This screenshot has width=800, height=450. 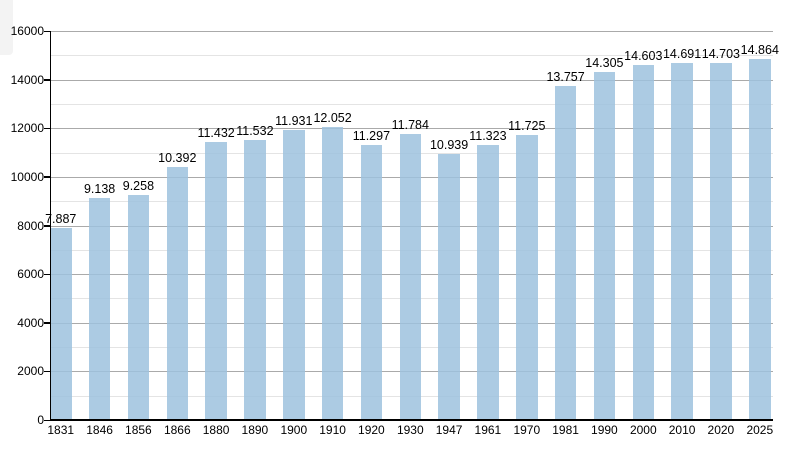 I want to click on y-axis-line, so click(x=50, y=225).